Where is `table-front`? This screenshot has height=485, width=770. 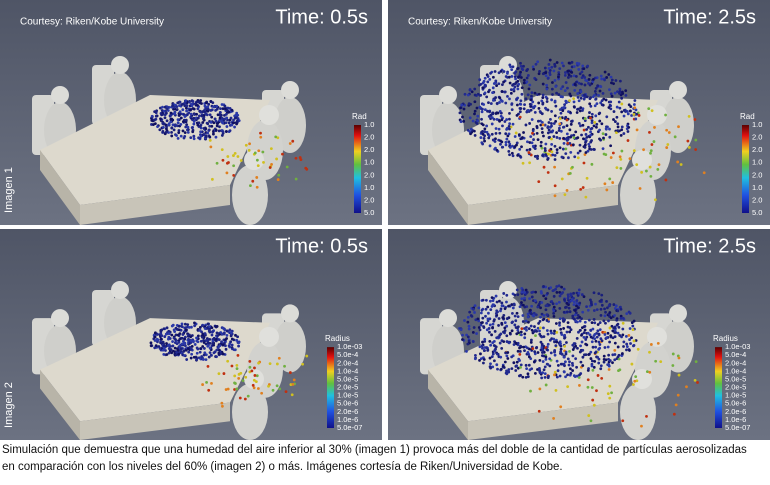
table-front is located at coordinates (60, 404).